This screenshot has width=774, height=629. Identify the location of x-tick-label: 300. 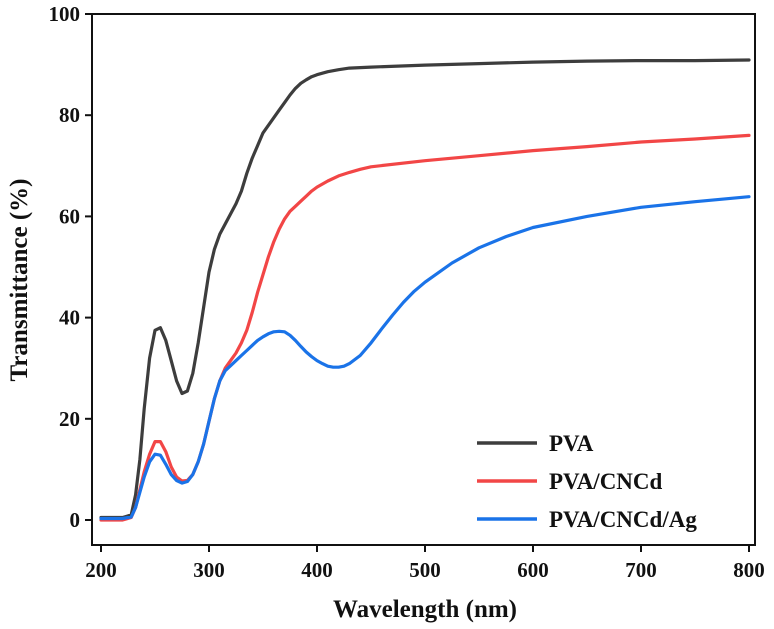
(209, 570).